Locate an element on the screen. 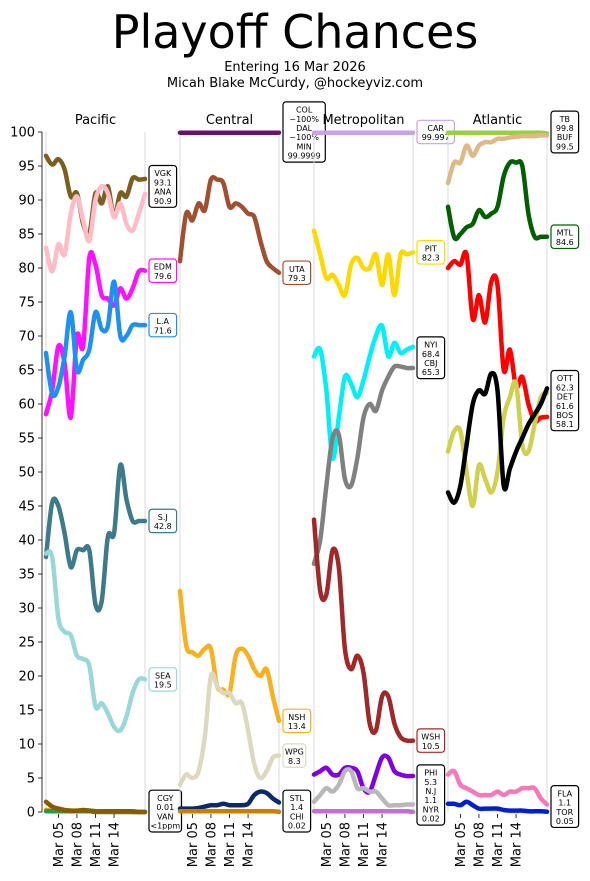 The width and height of the screenshot is (590, 881). team-label-text: 99.8 is located at coordinates (565, 128).